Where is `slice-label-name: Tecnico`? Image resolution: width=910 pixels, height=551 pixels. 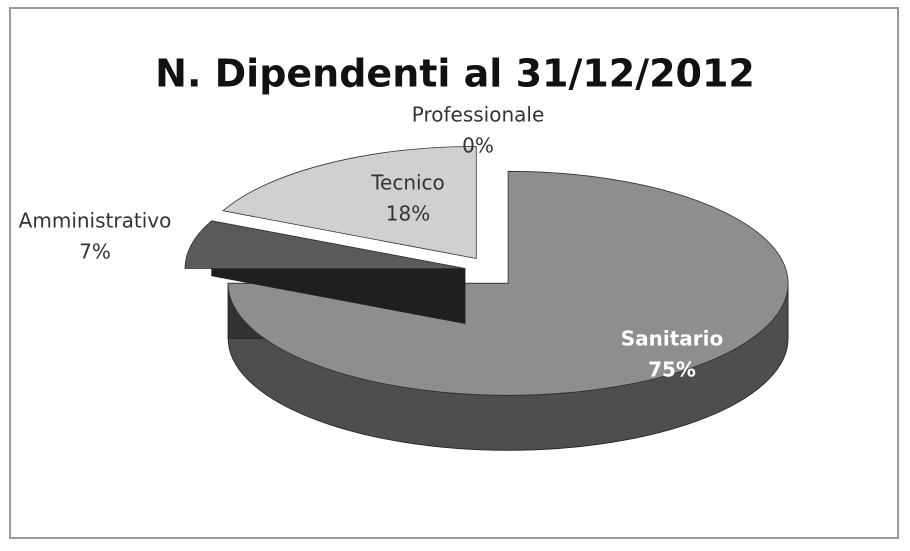
slice-label-name: Tecnico is located at coordinates (407, 183).